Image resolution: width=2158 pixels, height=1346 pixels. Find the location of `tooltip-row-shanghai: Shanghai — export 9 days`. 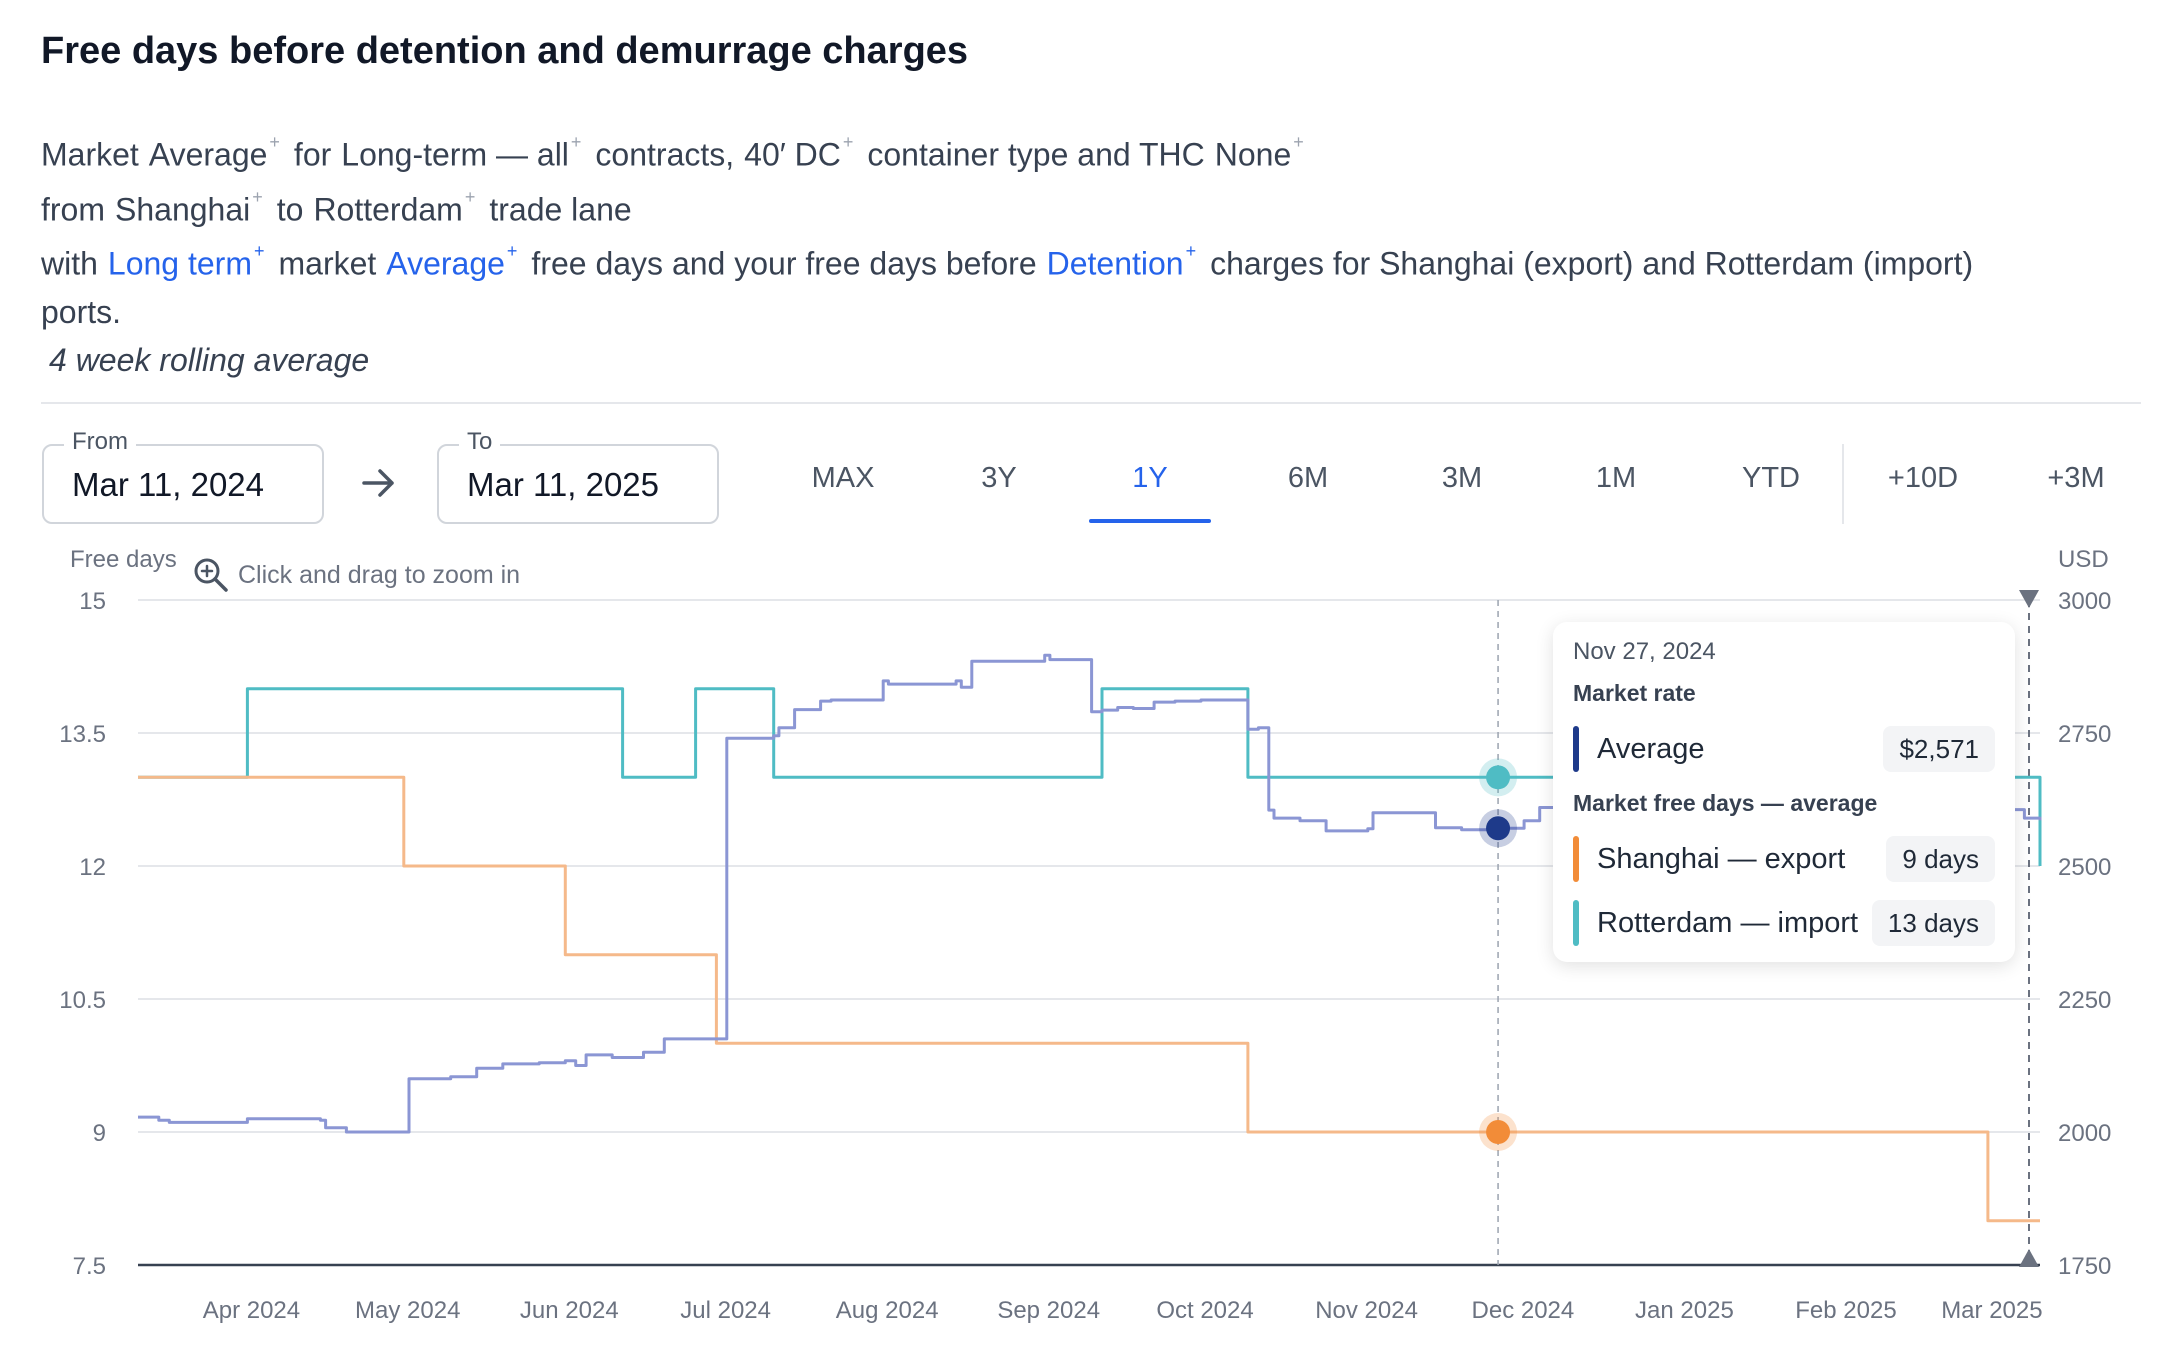

tooltip-row-shanghai: Shanghai — export 9 days is located at coordinates (1784, 859).